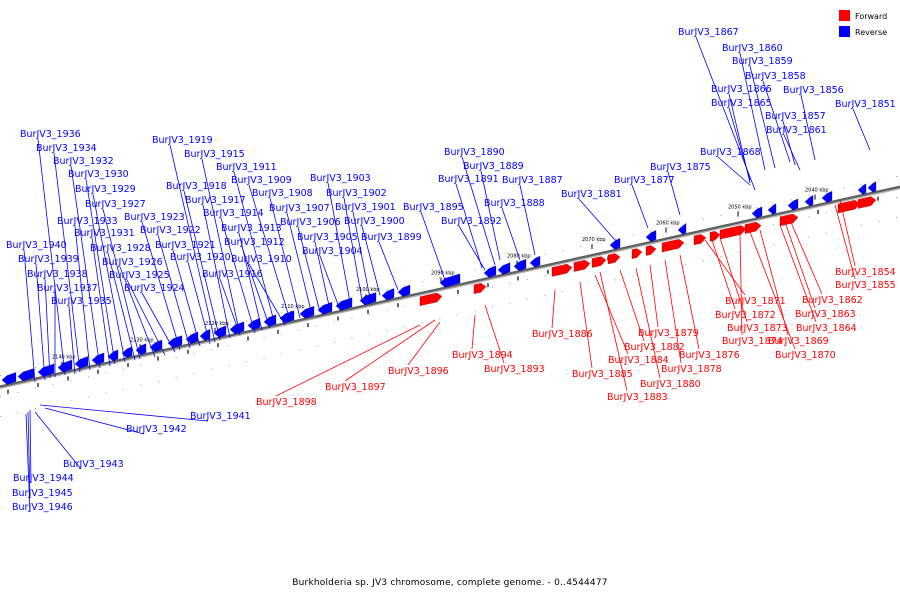 The width and height of the screenshot is (900, 600). What do you see at coordinates (368, 290) in the screenshot?
I see `tick-label: 2100 kbp` at bounding box center [368, 290].